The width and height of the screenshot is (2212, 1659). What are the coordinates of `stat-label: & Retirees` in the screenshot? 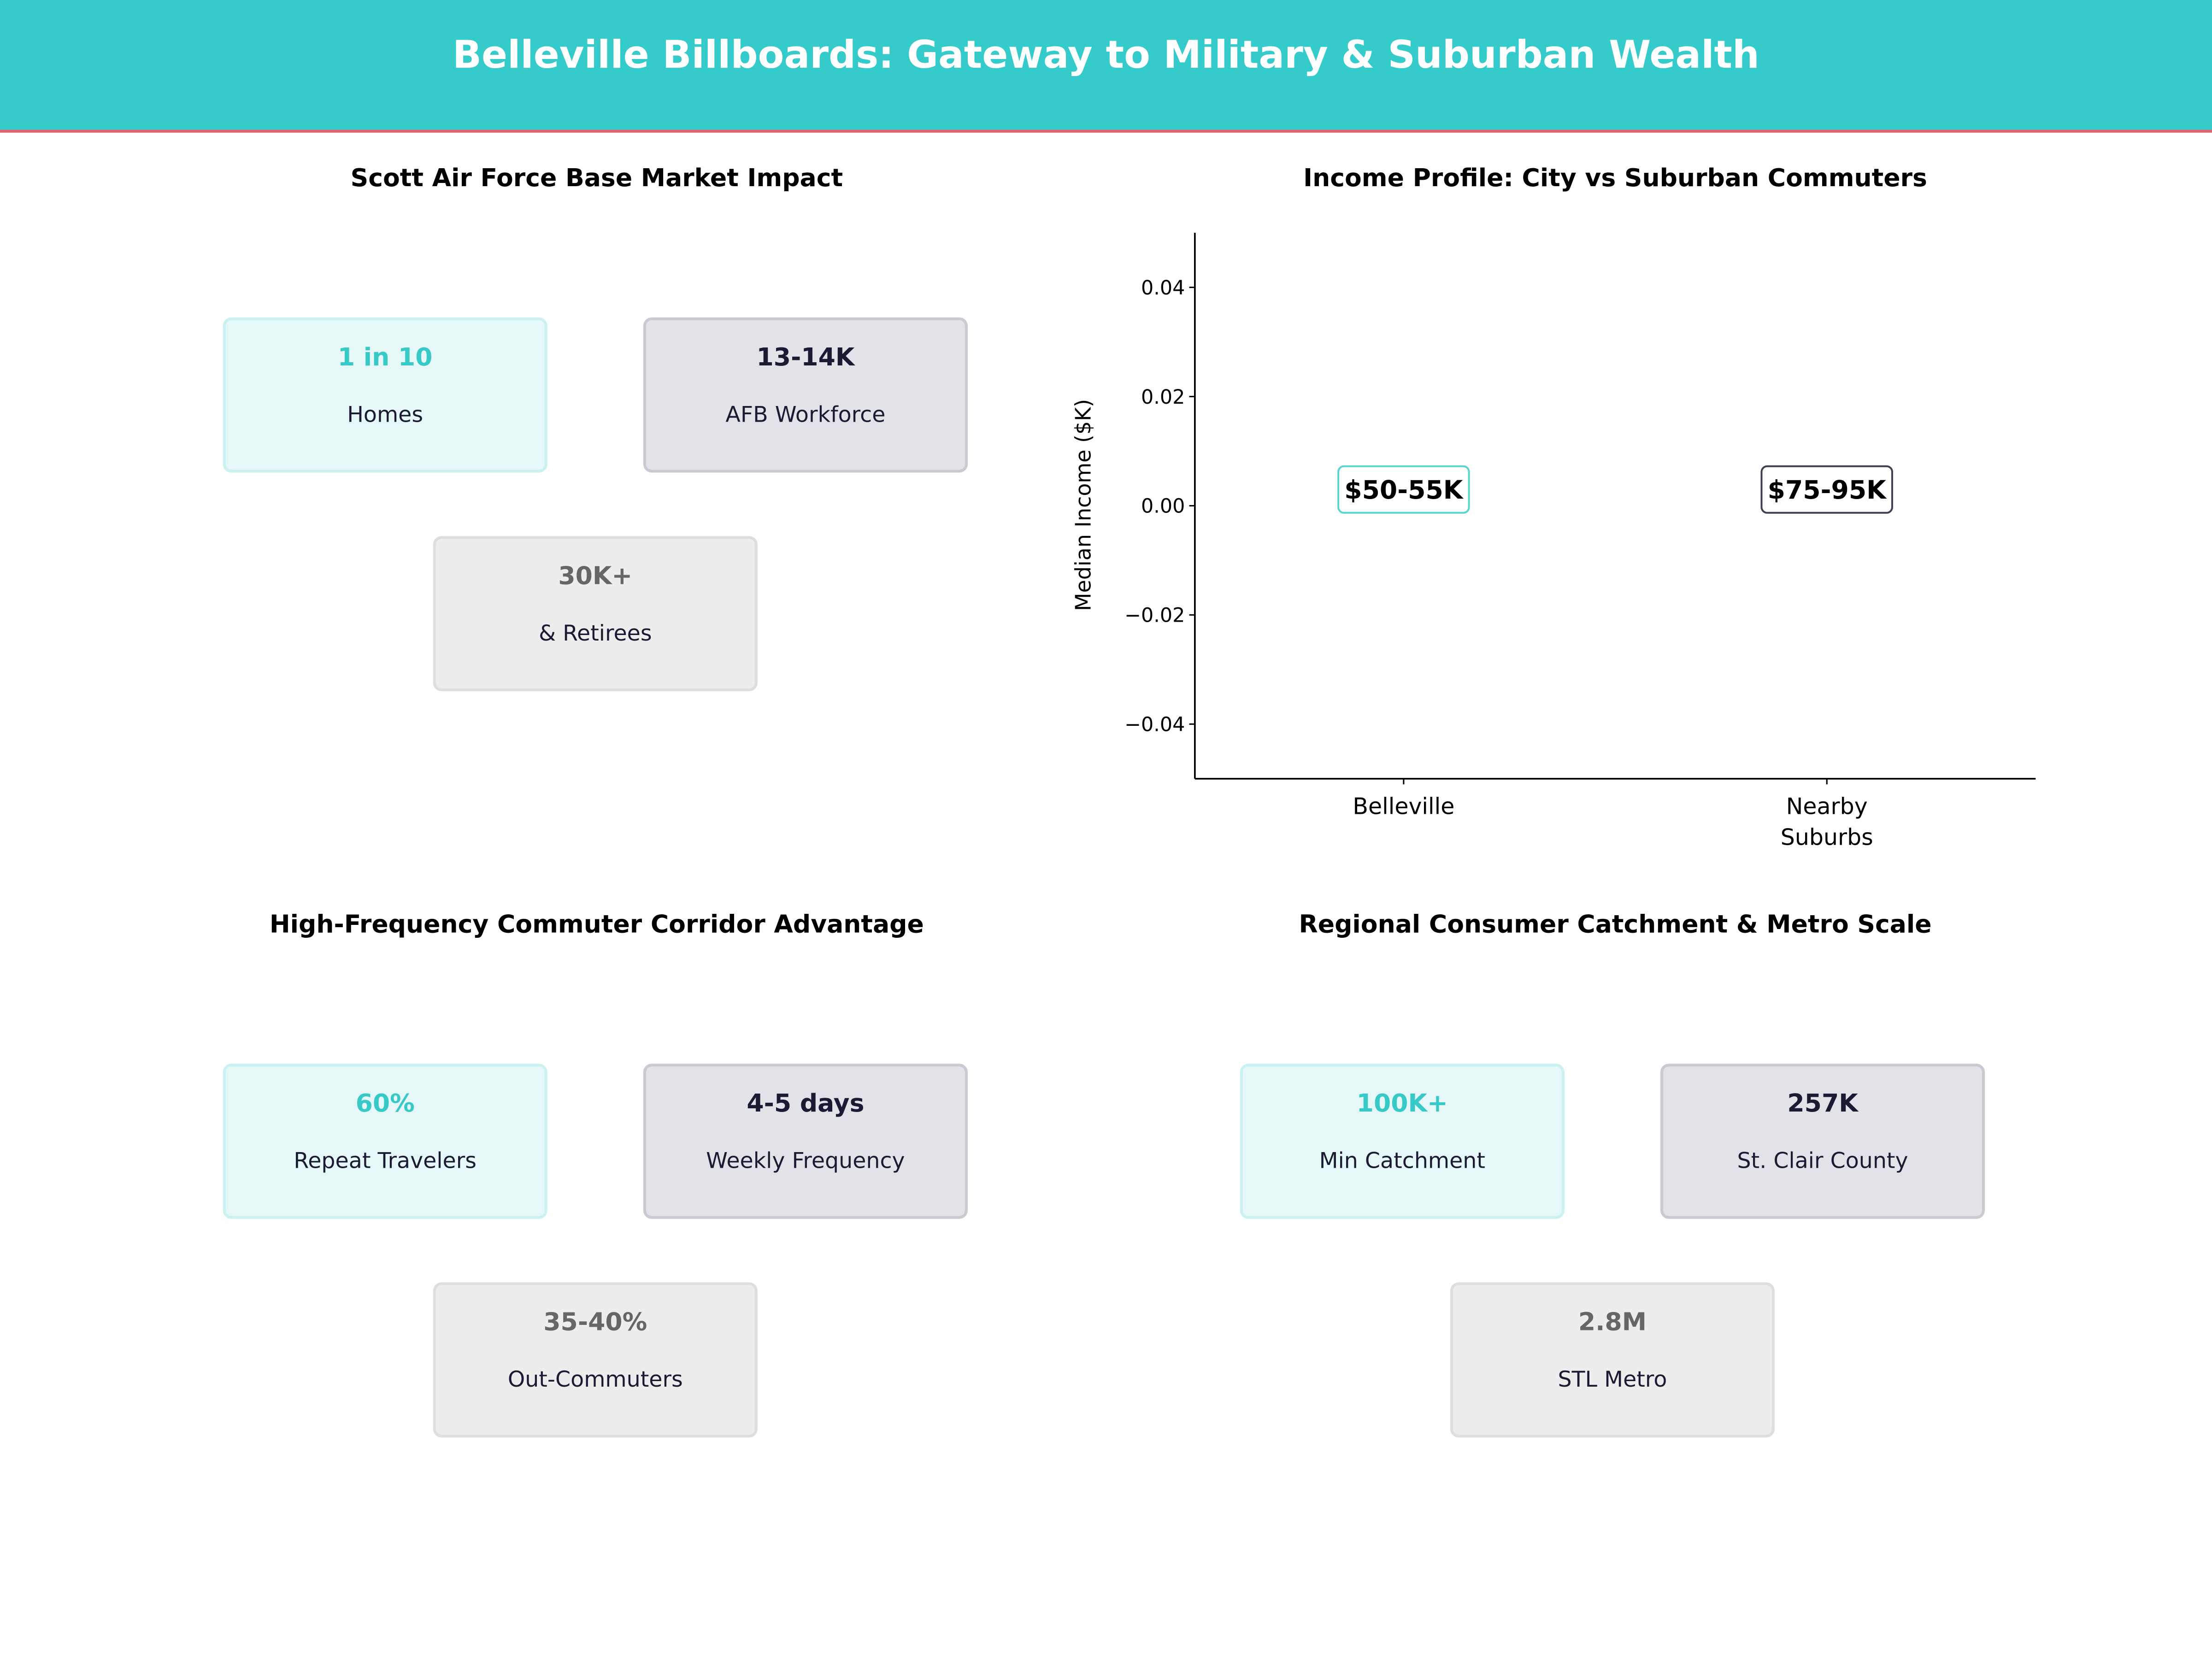 It's located at (595, 633).